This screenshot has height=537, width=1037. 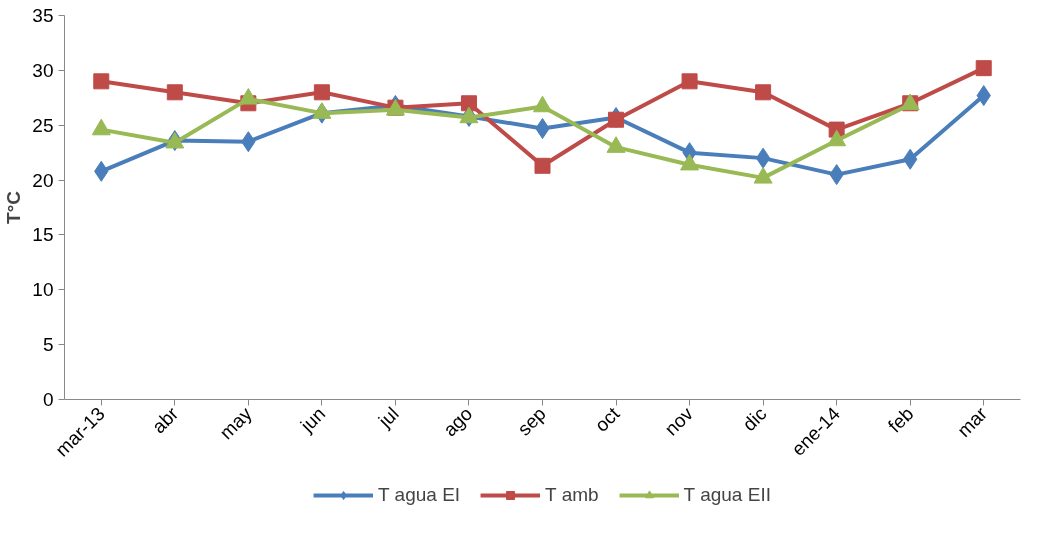 I want to click on x-tick-label: nov, so click(x=679, y=421).